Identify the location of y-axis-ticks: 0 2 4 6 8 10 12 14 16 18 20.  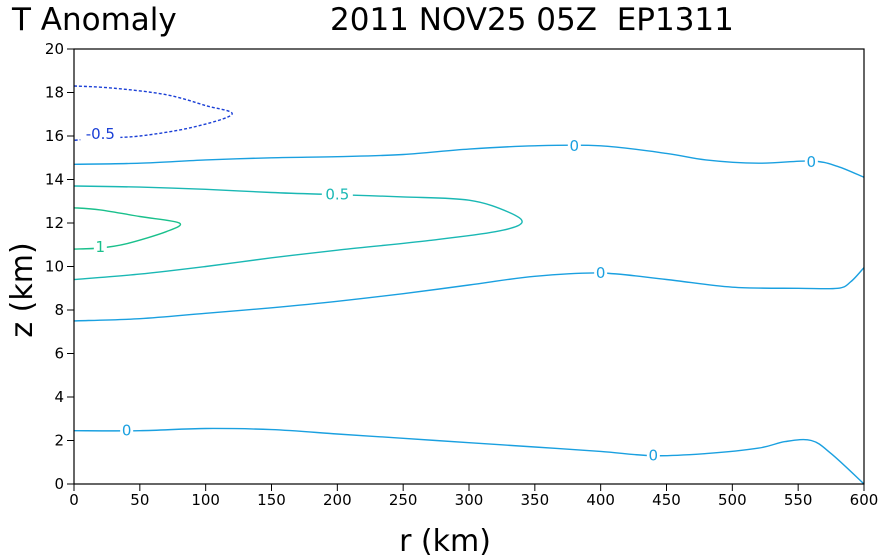
(59, 266).